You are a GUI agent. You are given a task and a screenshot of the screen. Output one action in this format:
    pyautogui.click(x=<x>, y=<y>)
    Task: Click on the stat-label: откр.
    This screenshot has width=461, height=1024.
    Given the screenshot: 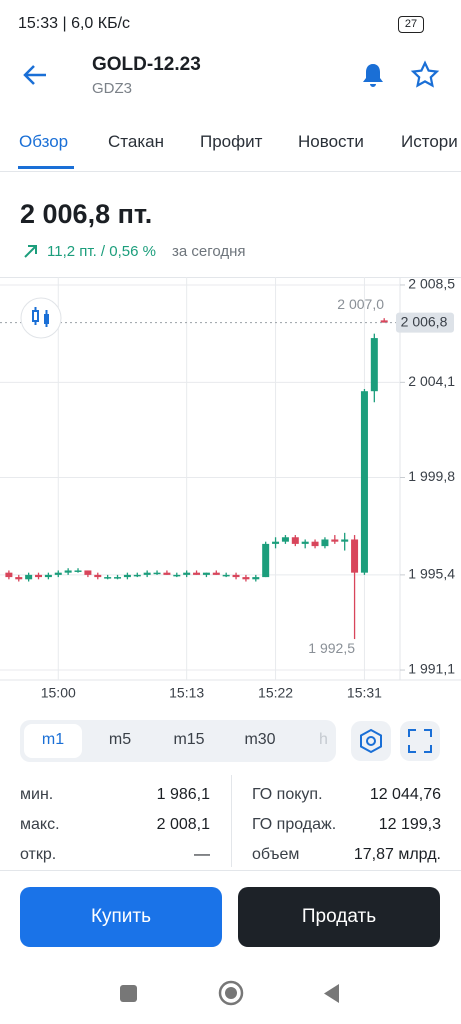 What is the action you would take?
    pyautogui.click(x=38, y=854)
    